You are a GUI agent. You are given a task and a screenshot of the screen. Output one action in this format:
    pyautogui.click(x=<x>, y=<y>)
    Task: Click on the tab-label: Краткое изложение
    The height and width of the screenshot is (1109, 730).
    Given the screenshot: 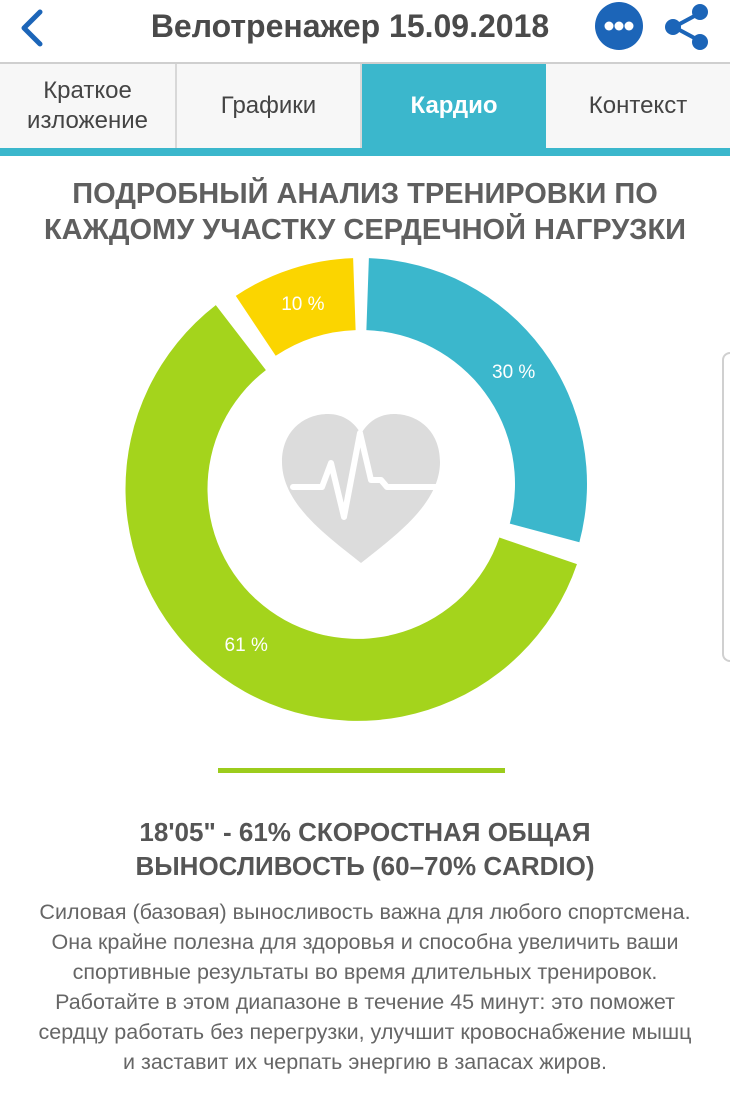 What is the action you would take?
    pyautogui.click(x=87, y=105)
    